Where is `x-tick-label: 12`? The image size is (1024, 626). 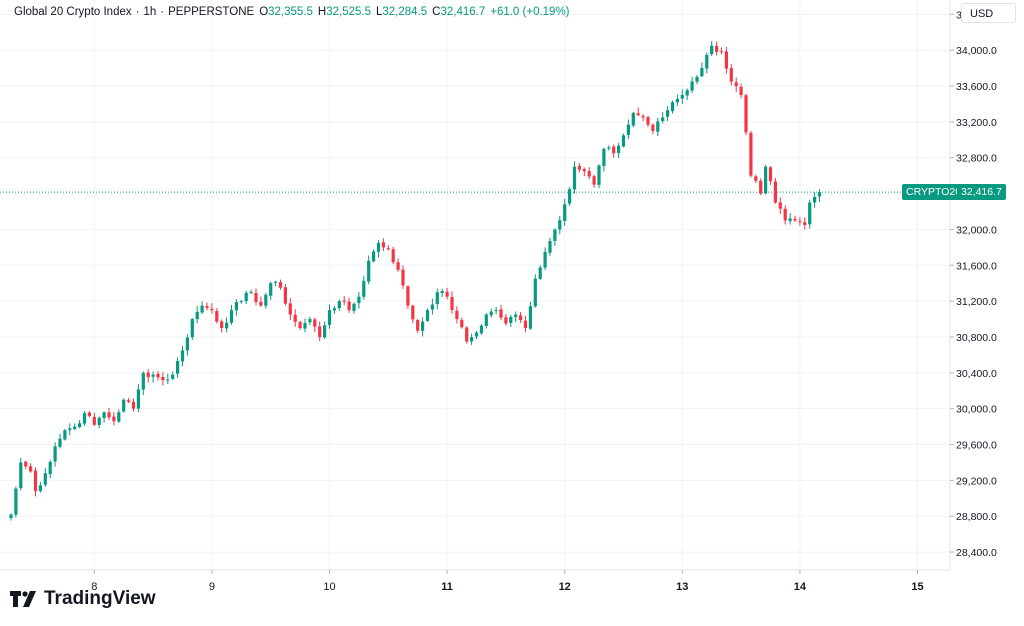
x-tick-label: 12 is located at coordinates (565, 587).